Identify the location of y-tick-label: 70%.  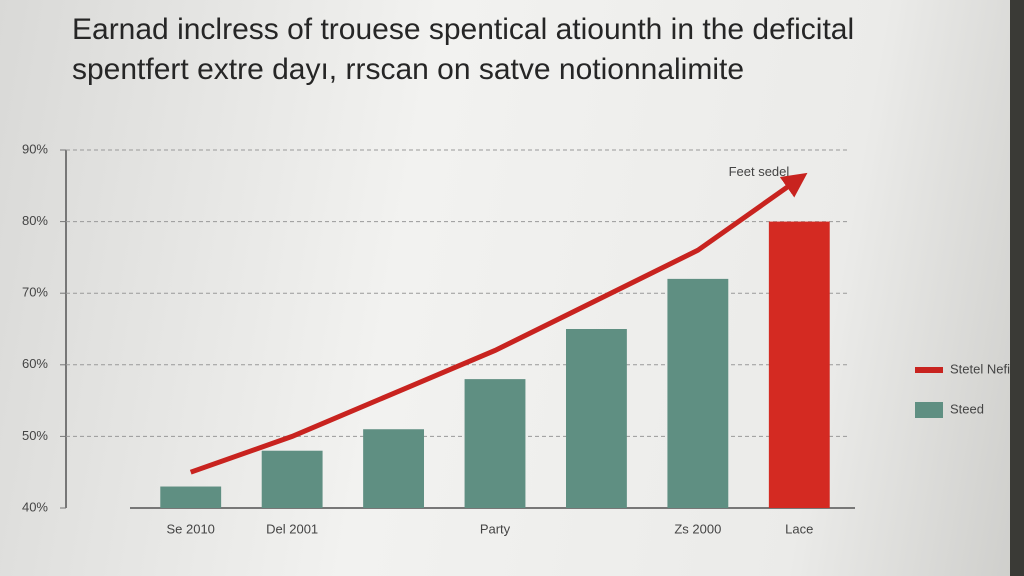
(35, 292).